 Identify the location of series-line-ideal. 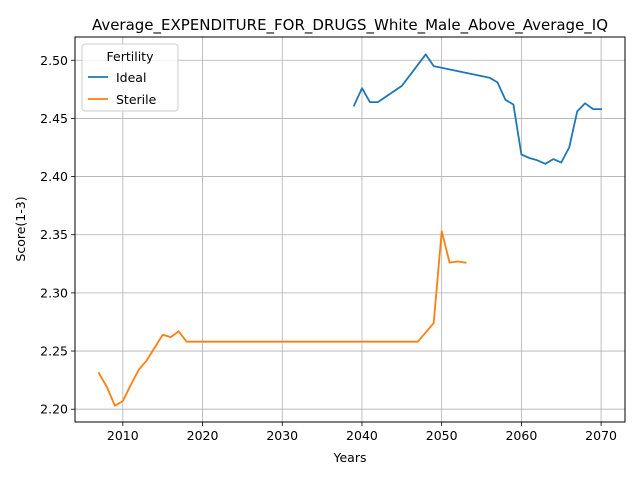
(477, 109).